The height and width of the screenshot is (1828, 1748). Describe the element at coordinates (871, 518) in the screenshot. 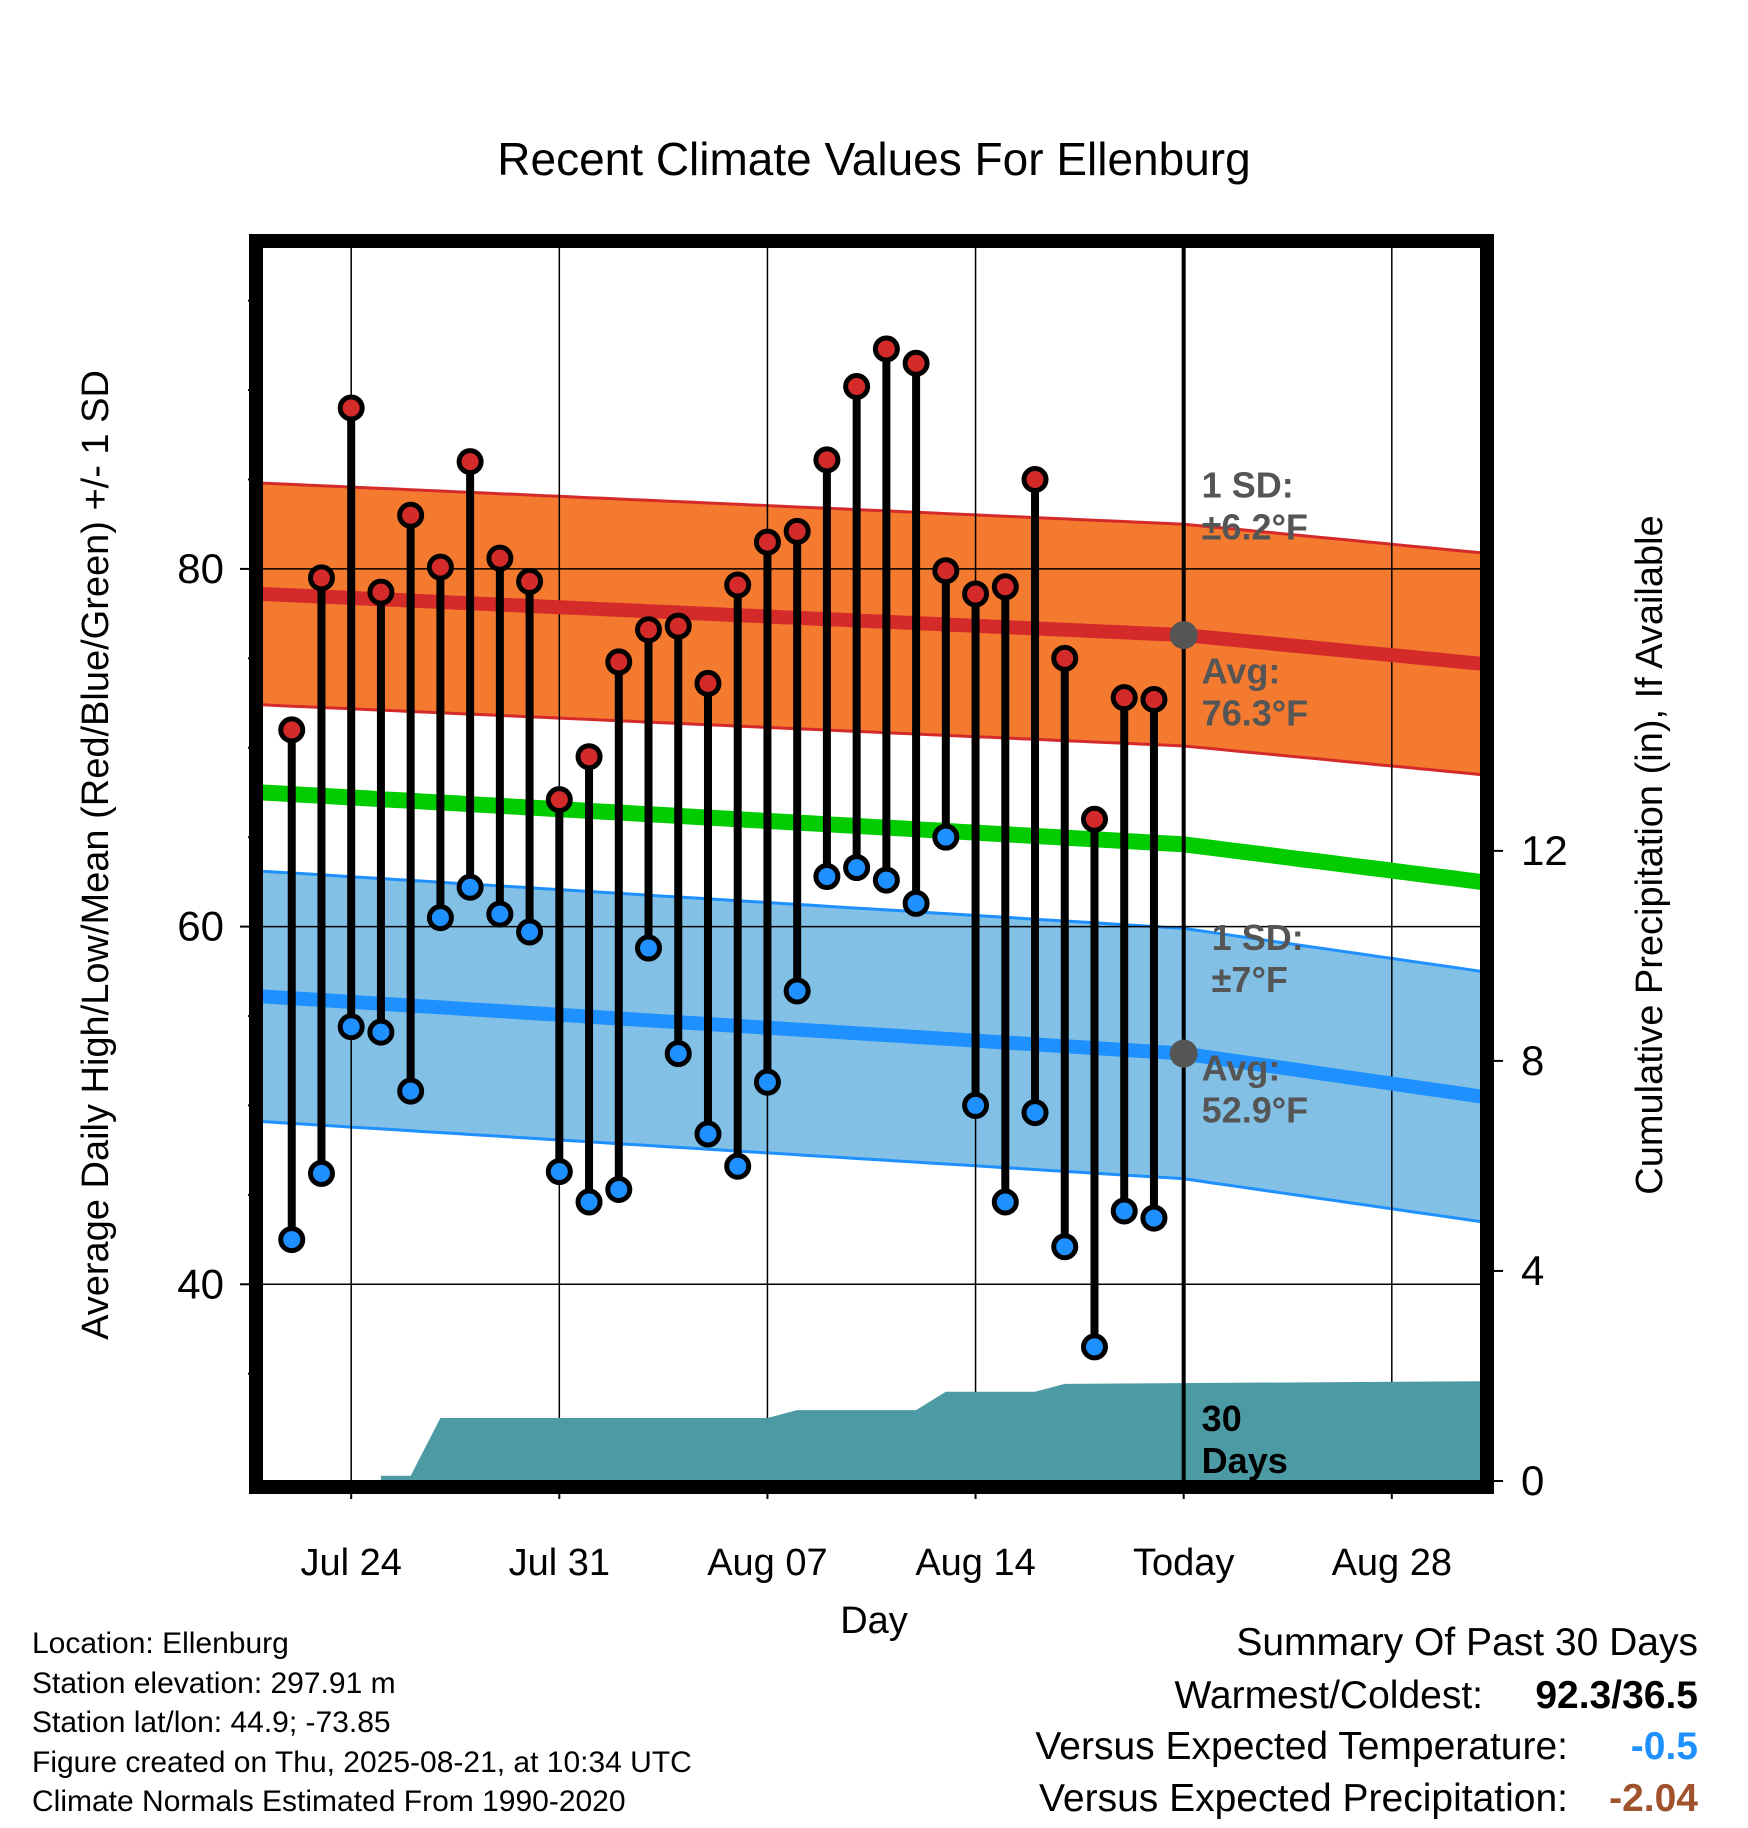

I see `high-sd-band-upper-edge` at that location.